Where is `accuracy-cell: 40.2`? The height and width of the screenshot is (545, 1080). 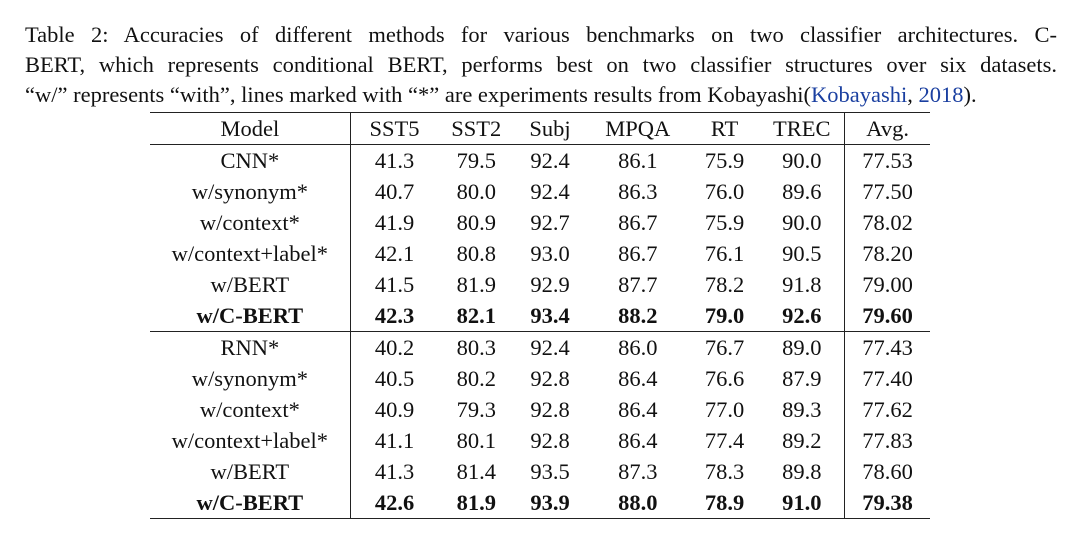 accuracy-cell: 40.2 is located at coordinates (394, 347).